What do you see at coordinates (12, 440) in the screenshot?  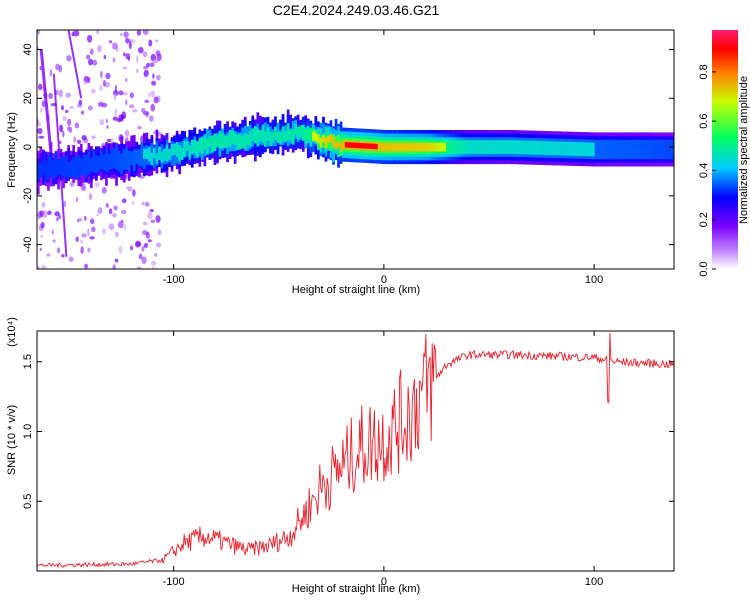 I see `snr-ylabel: SNR (10 * v/v)` at bounding box center [12, 440].